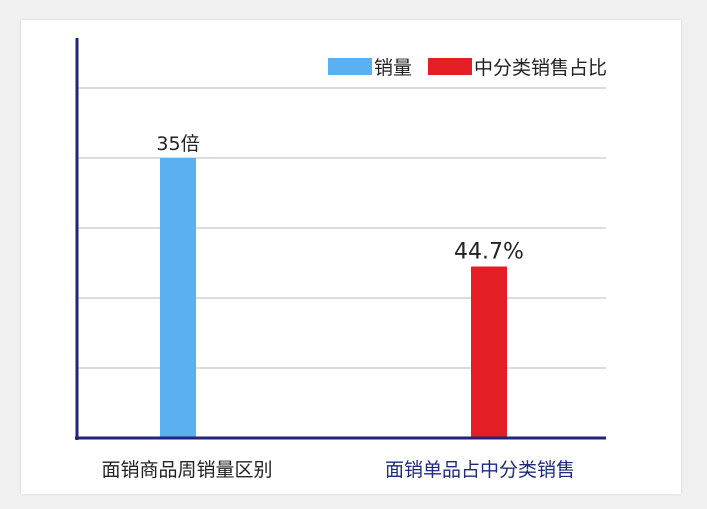  I want to click on category-label: 面销单品占中分类销售, so click(480, 470).